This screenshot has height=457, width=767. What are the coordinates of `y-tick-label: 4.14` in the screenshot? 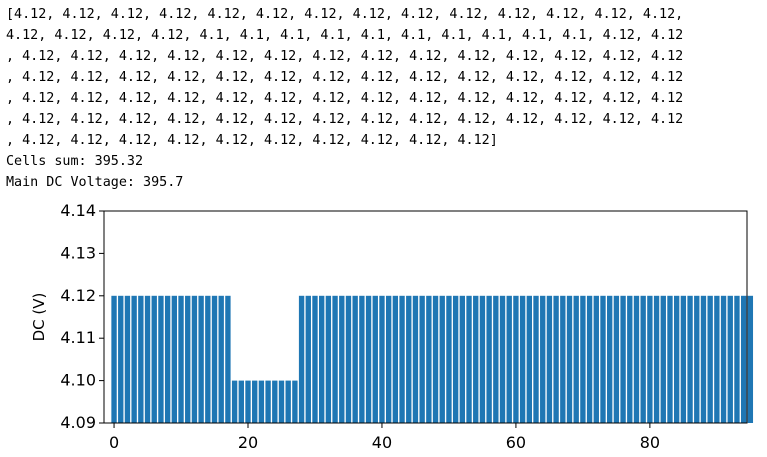 It's located at (78, 210).